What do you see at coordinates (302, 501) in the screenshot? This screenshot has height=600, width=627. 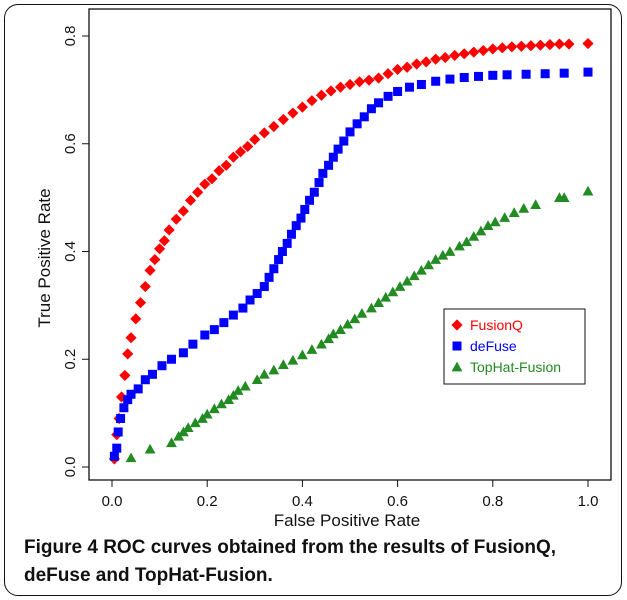 I see `x-tick-label: 0.4` at bounding box center [302, 501].